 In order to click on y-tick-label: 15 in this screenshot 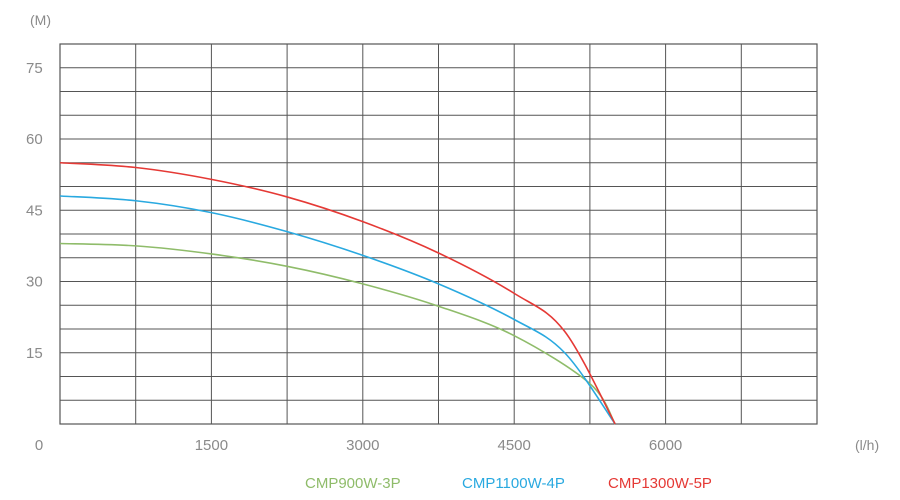, I will do `click(34, 353)`.